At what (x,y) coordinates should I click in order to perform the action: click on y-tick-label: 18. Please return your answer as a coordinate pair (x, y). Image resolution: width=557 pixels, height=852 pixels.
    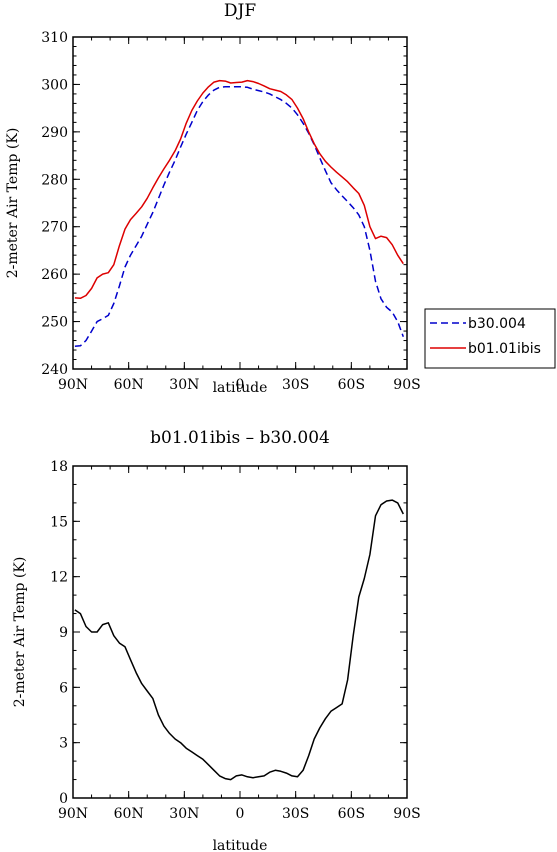
    Looking at the image, I should click on (59, 467).